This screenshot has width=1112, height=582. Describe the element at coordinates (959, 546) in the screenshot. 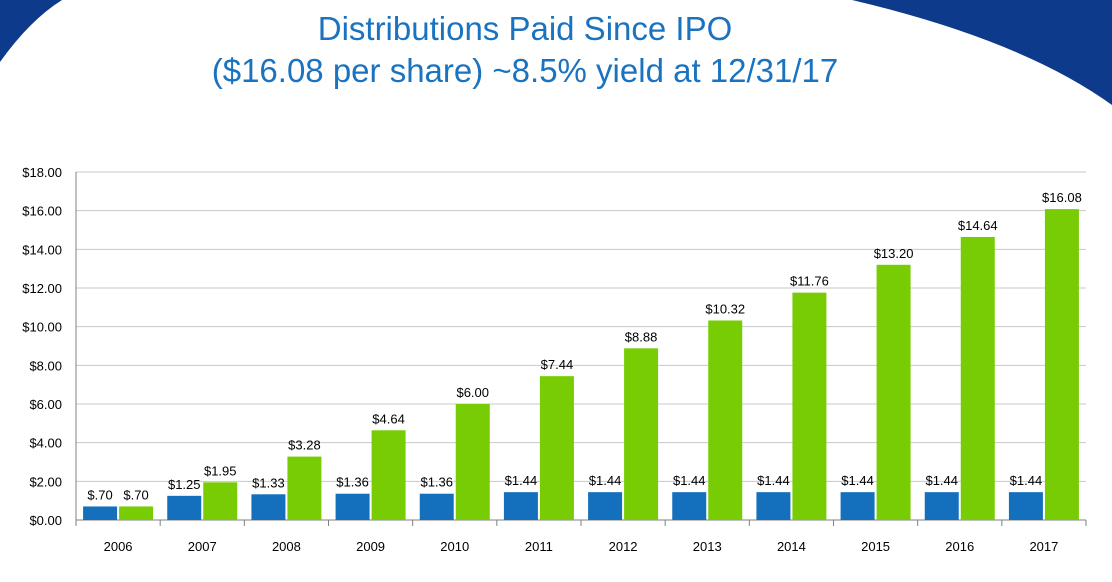

I see `x-tick-label: 2016` at that location.